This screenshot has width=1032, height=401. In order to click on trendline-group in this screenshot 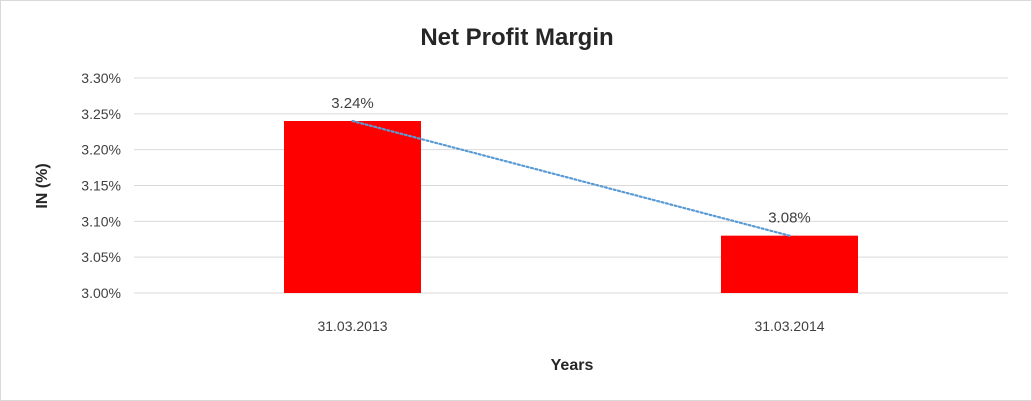, I will do `click(571, 178)`.